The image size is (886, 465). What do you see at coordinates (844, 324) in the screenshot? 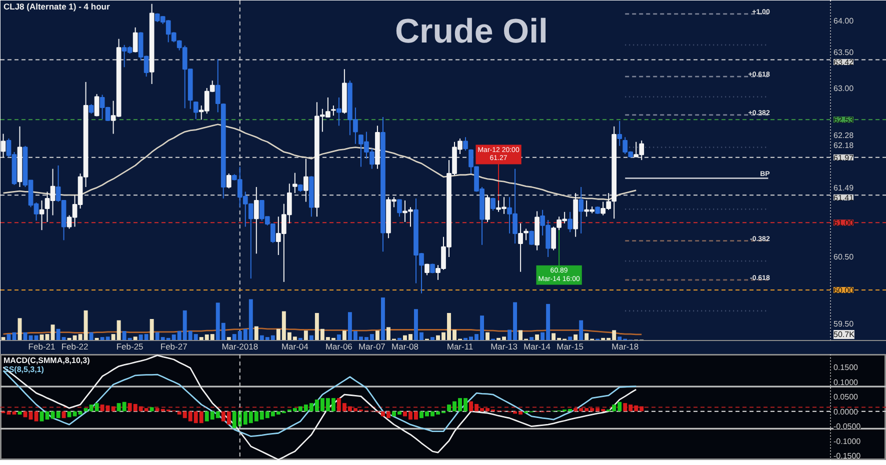
I see `y-tick-label: 59.50` at bounding box center [844, 324].